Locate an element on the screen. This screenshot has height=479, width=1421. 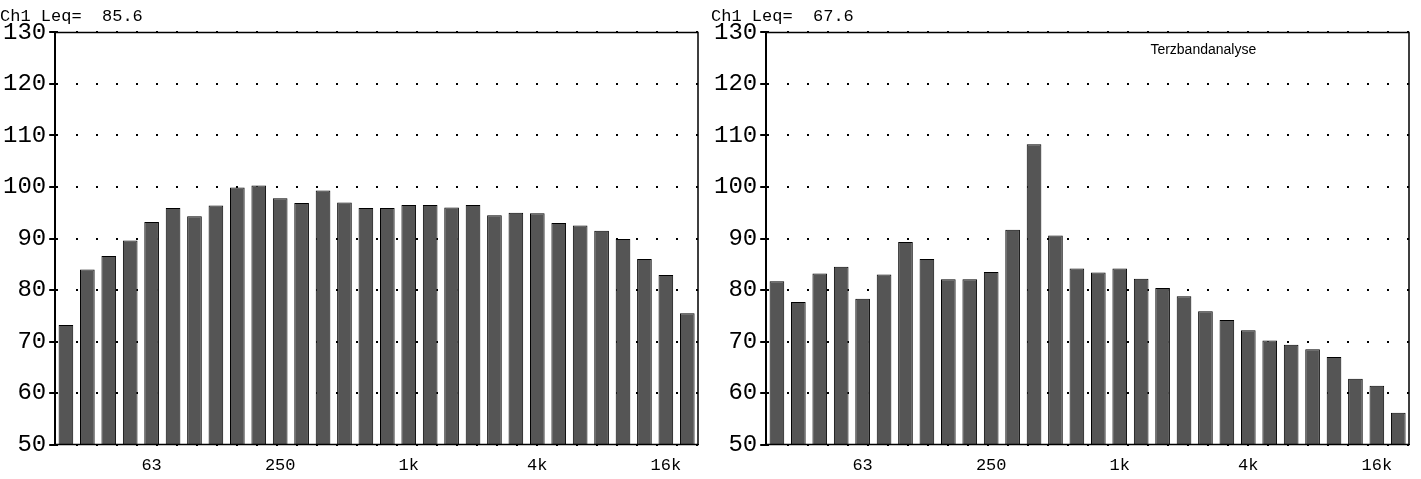
annotation: Terzbandanalyse is located at coordinates (1203, 49).